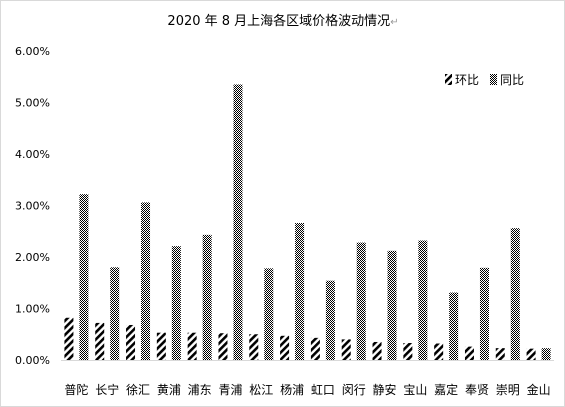  I want to click on x-category-label: 松江, so click(261, 390).